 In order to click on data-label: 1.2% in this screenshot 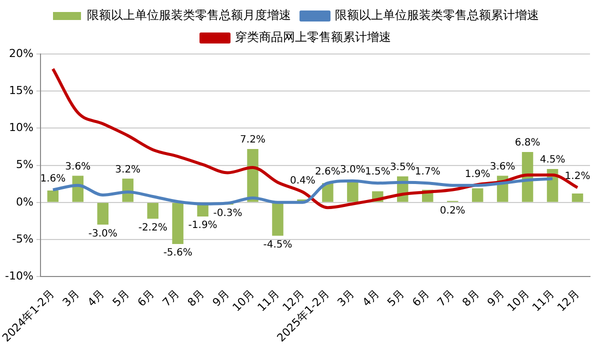, I will do `click(577, 176)`.